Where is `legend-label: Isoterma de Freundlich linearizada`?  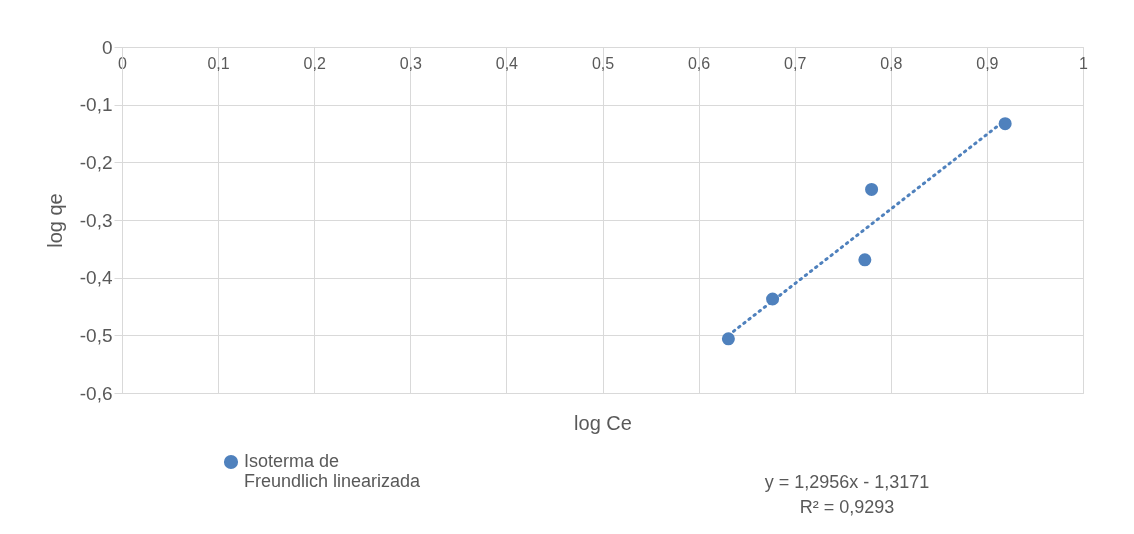 legend-label: Isoterma de Freundlich linearizada is located at coordinates (333, 471).